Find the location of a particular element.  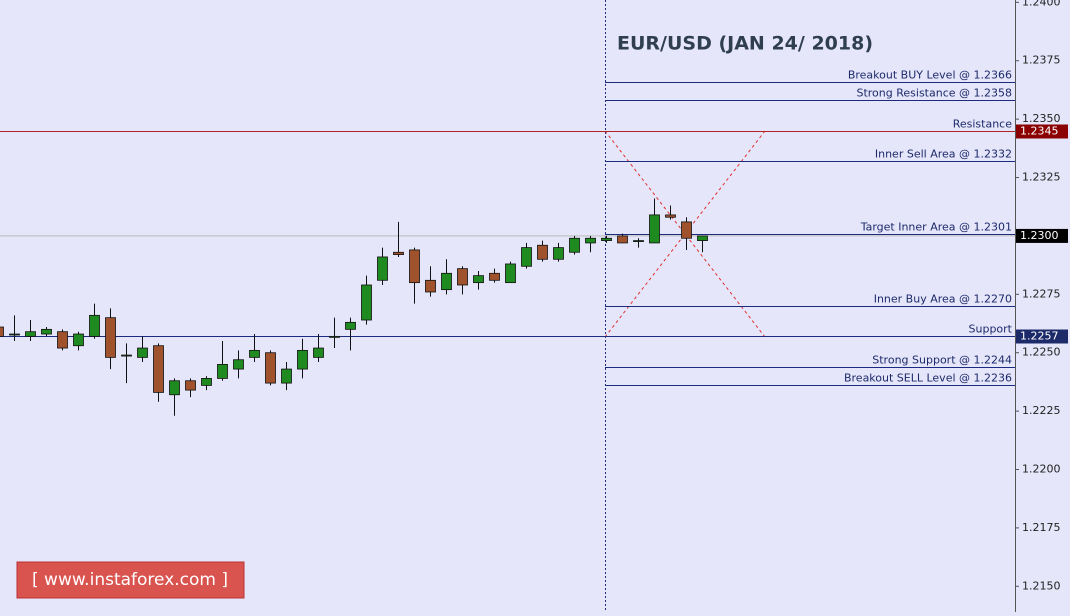

y-tick-label: 1.2250 is located at coordinates (1041, 352).